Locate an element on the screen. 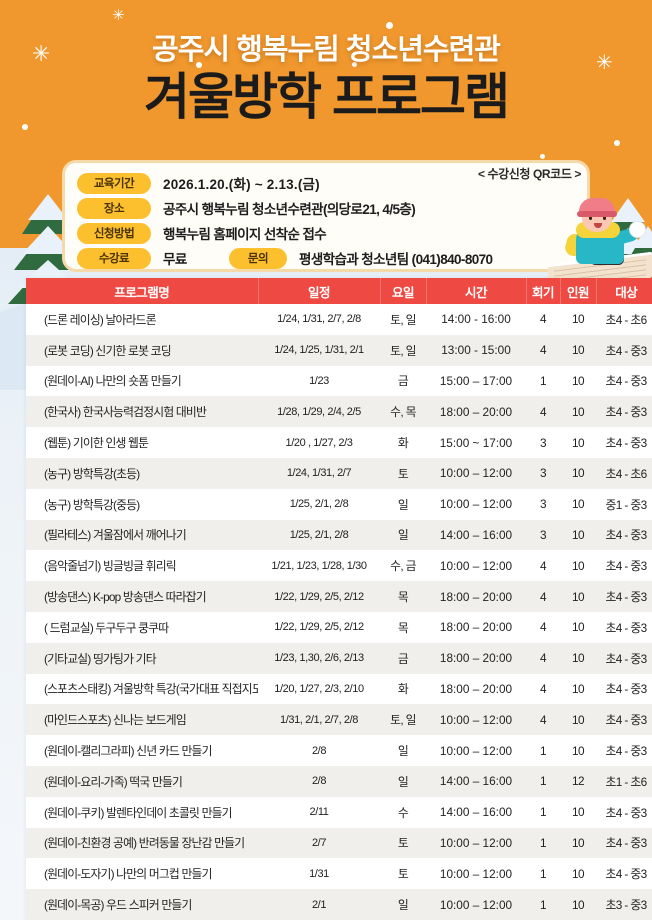 This screenshot has height=920, width=652. cell-program: (로봇 코딩) 신기한 로봇 코딩 is located at coordinates (108, 350).